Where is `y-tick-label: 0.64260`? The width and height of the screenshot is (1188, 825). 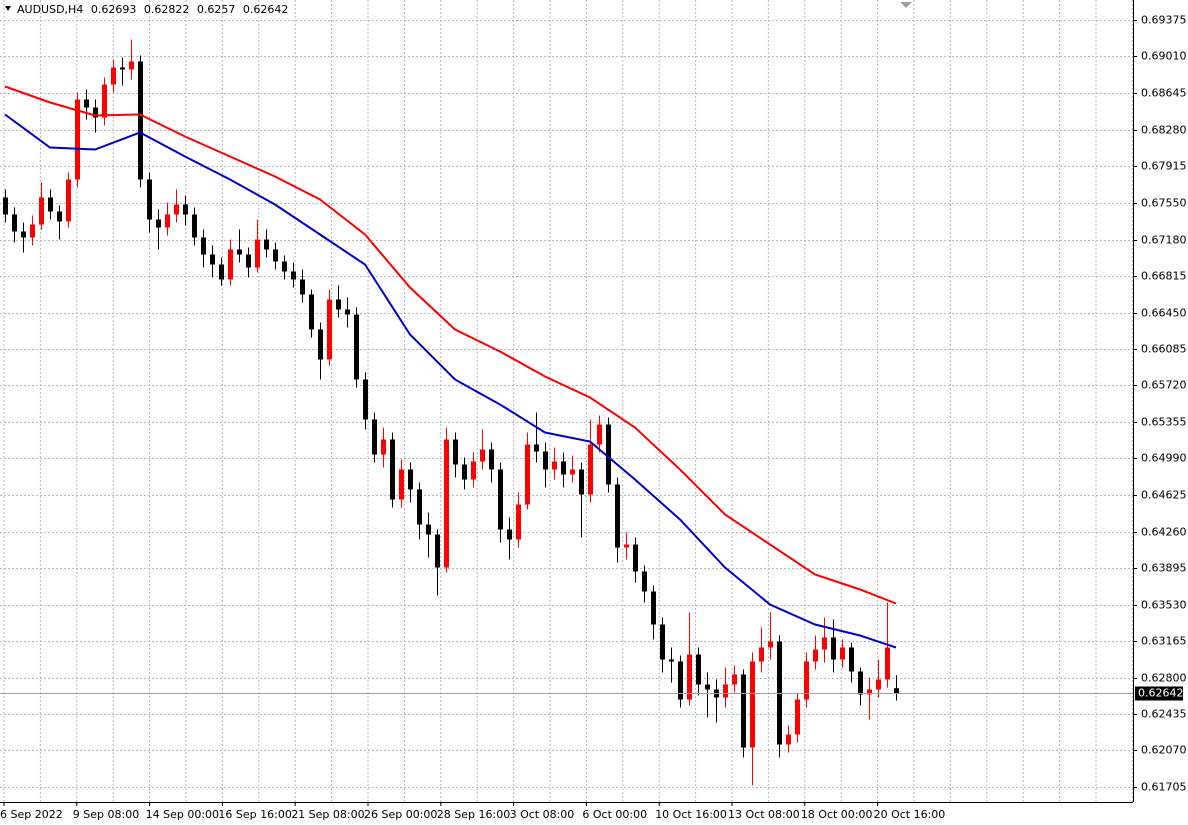
y-tick-label: 0.64260 is located at coordinates (1164, 532).